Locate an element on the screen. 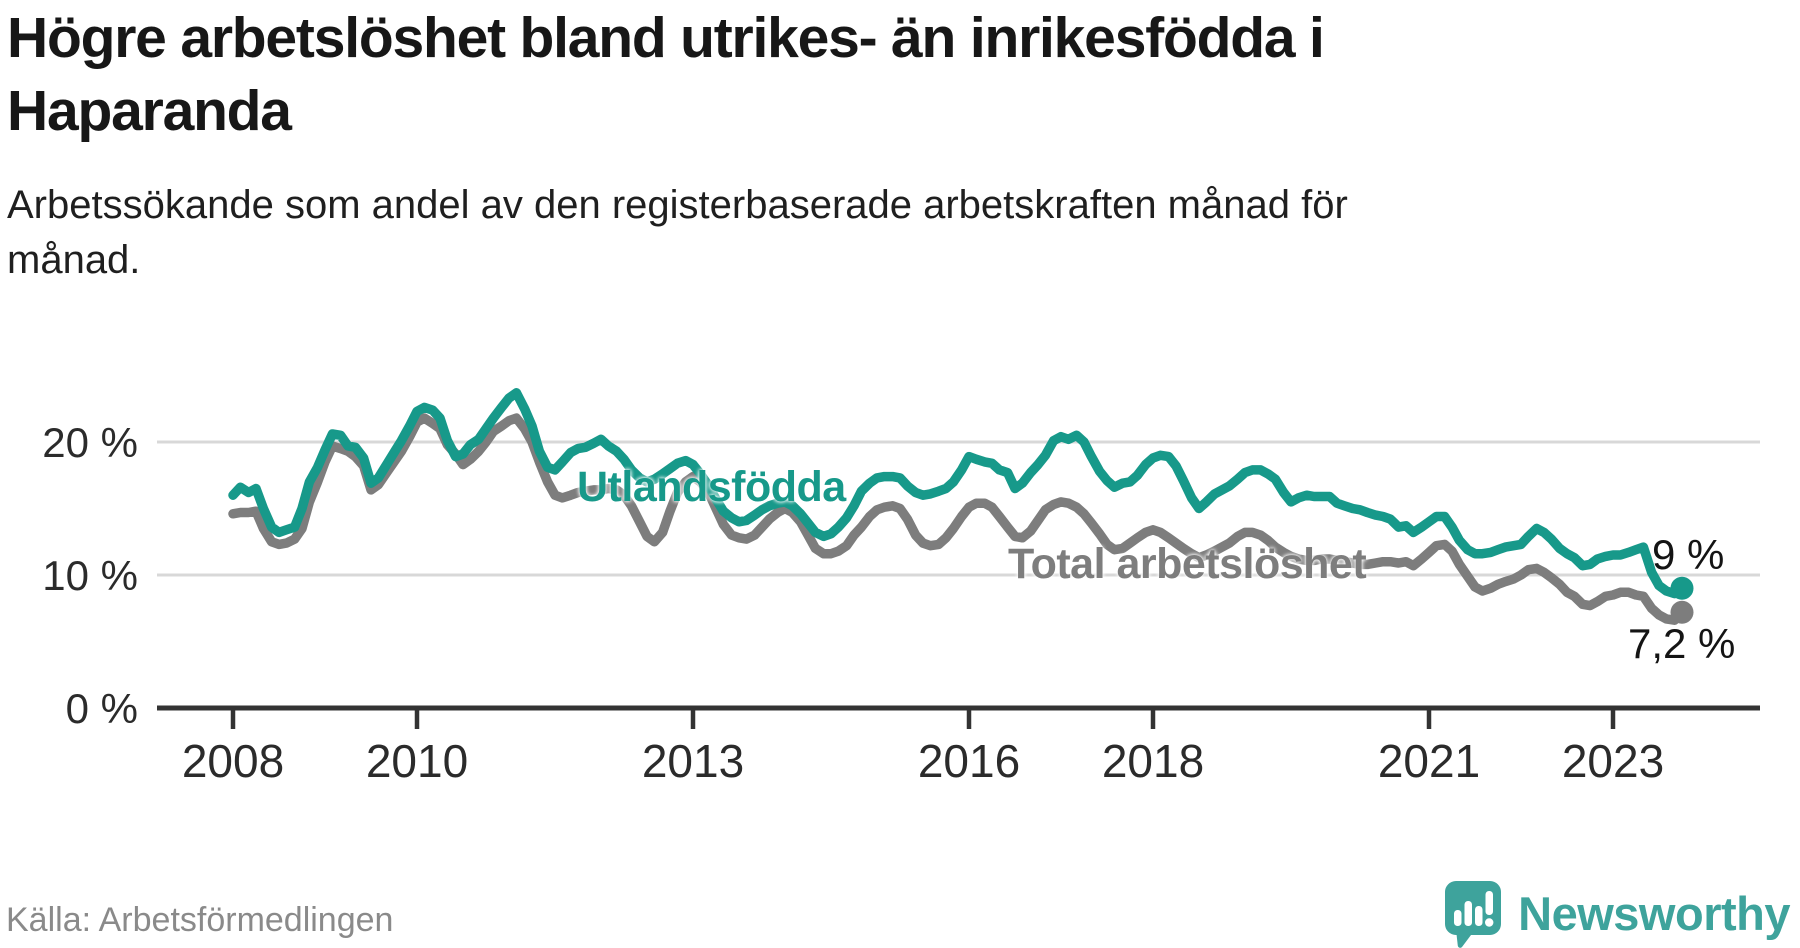 The width and height of the screenshot is (1800, 948). x-tick-label-2016: 2016 is located at coordinates (969, 761).